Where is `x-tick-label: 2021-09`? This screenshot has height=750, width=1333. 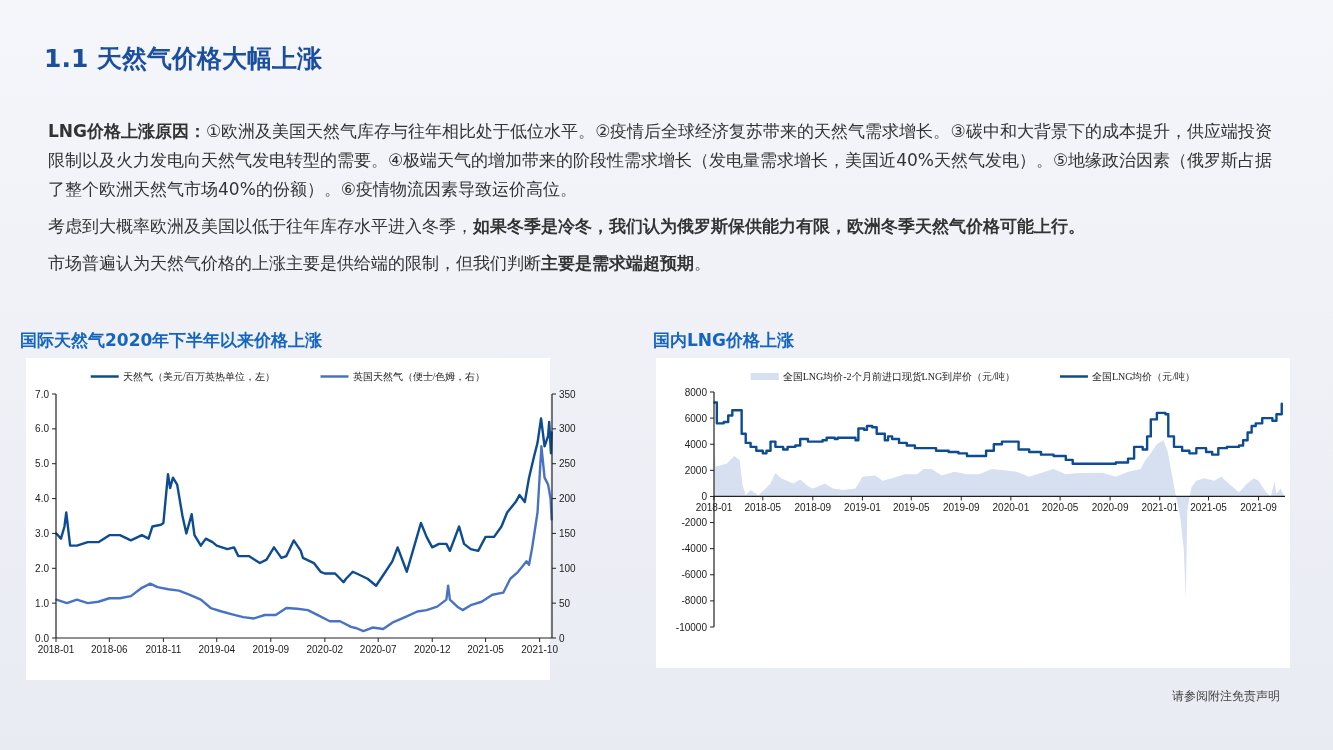
x-tick-label: 2021-09 is located at coordinates (1259, 508).